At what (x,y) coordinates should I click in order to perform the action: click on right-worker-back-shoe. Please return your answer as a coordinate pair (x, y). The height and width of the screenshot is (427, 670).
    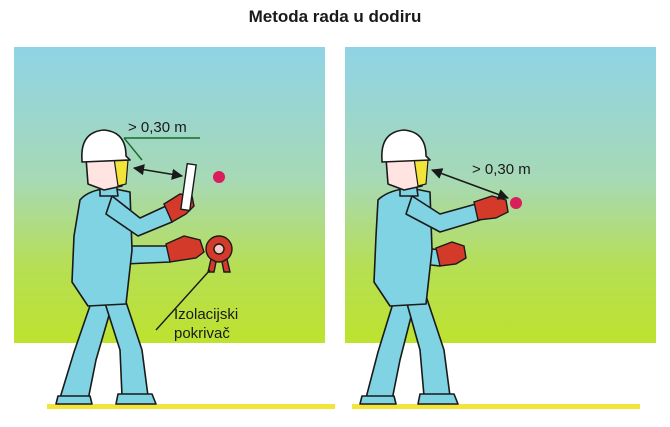
    Looking at the image, I should click on (378, 400).